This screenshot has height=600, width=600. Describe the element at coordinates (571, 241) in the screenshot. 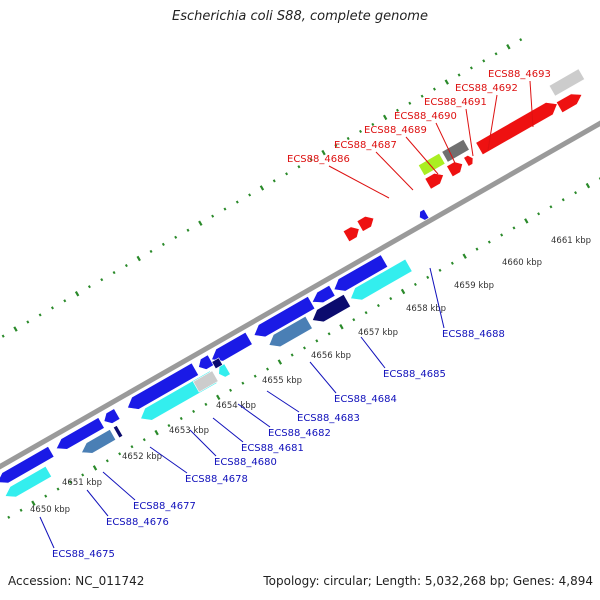

I see `kbp-label: 4661 kbp` at that location.